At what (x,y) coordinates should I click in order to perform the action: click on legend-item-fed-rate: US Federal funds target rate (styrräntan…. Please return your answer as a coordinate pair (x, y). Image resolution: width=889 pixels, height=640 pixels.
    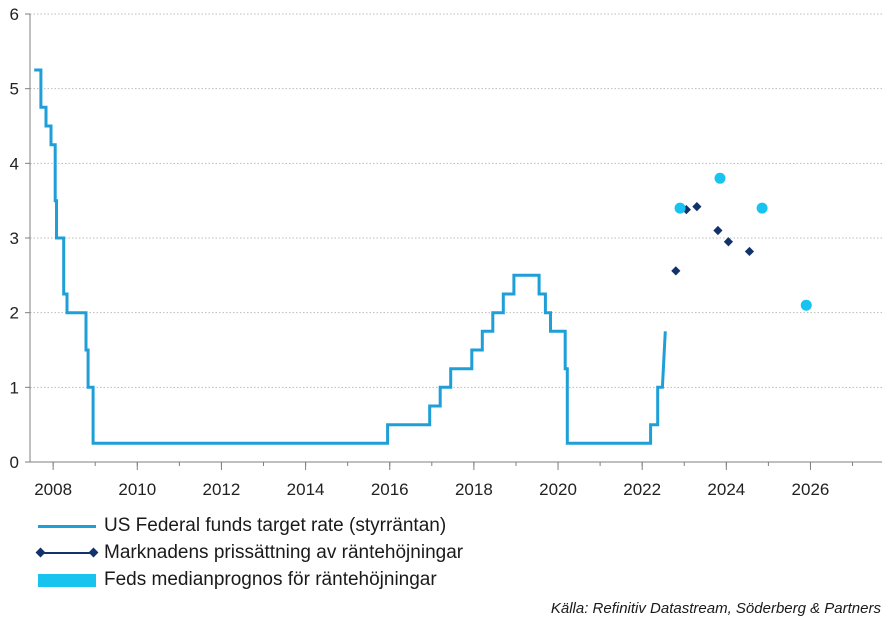
    Looking at the image, I should click on (250, 525).